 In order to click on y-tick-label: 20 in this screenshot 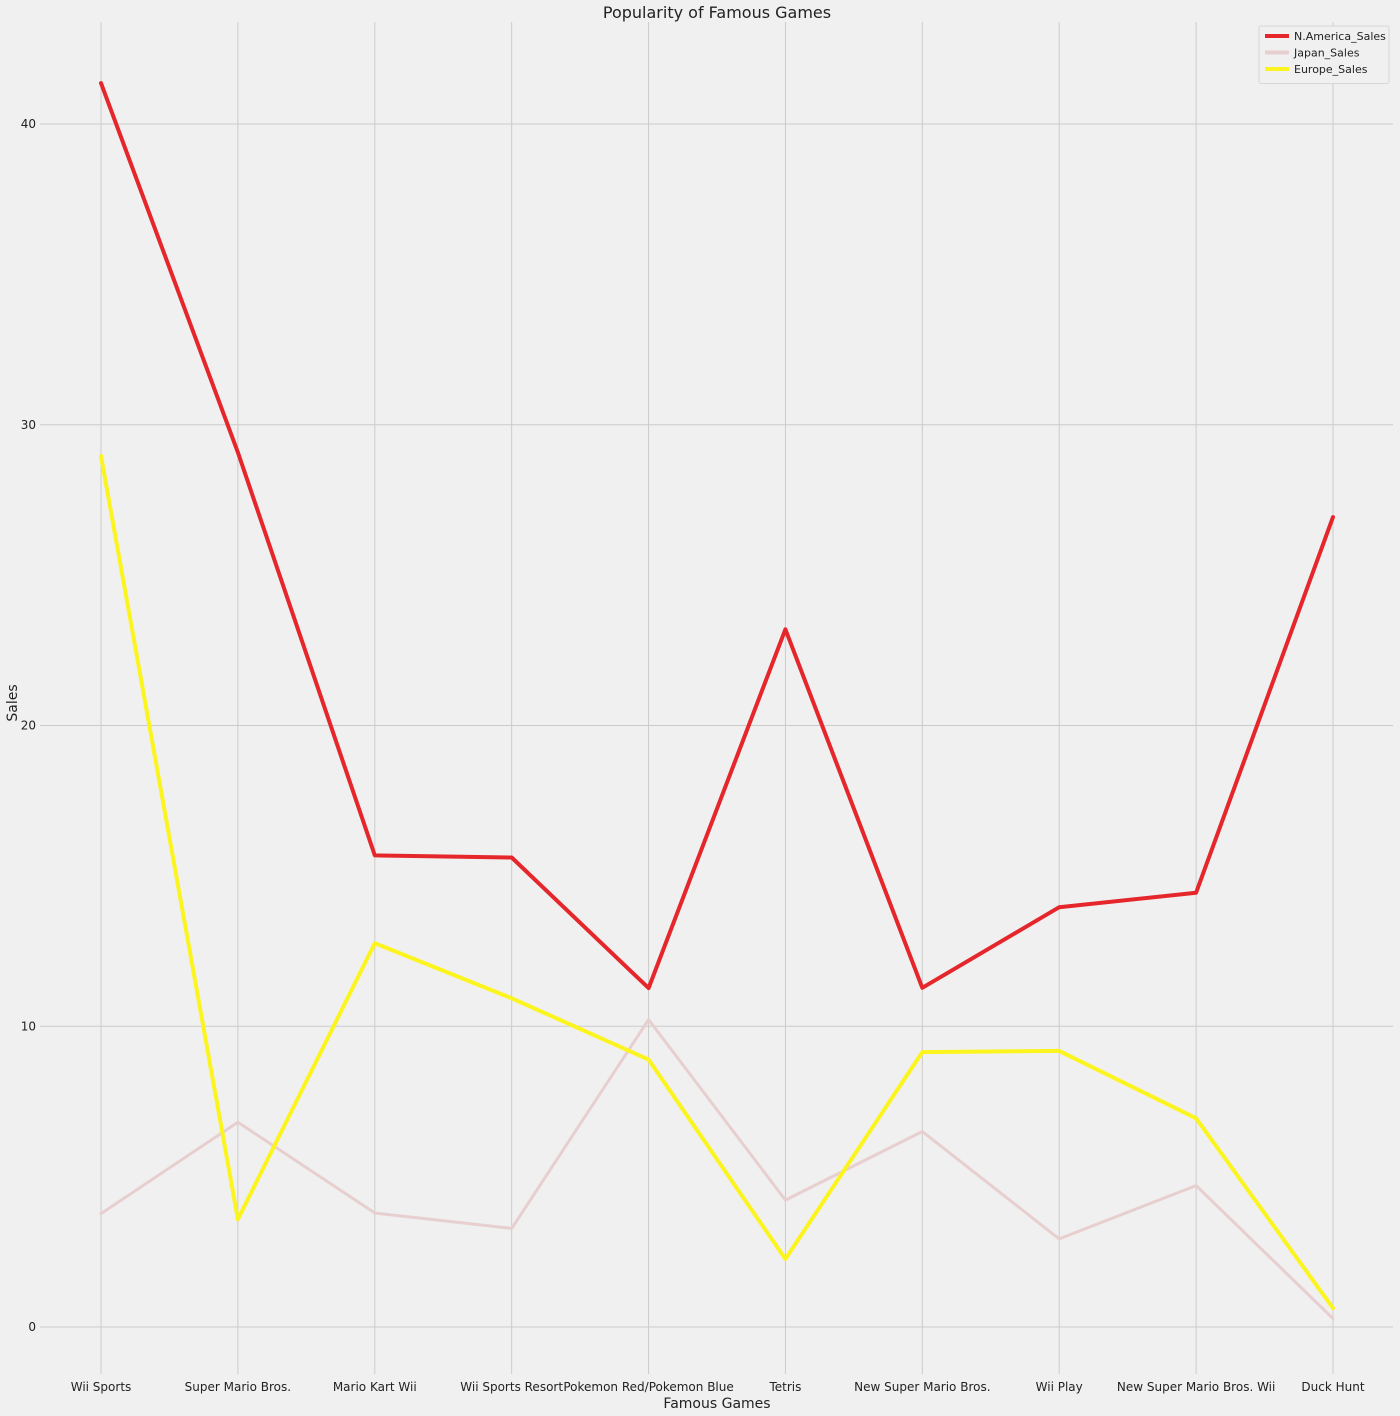, I will do `click(28, 726)`.